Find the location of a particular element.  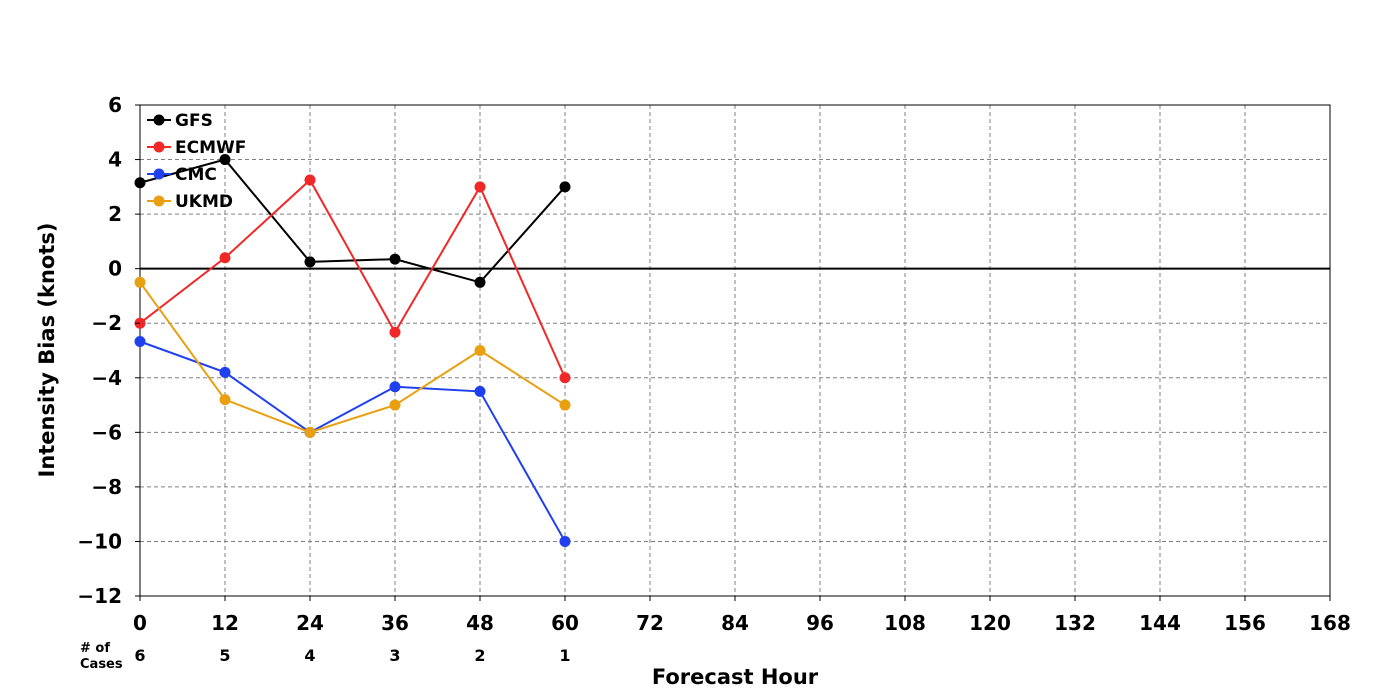

x-tick-label: 72 is located at coordinates (650, 623).